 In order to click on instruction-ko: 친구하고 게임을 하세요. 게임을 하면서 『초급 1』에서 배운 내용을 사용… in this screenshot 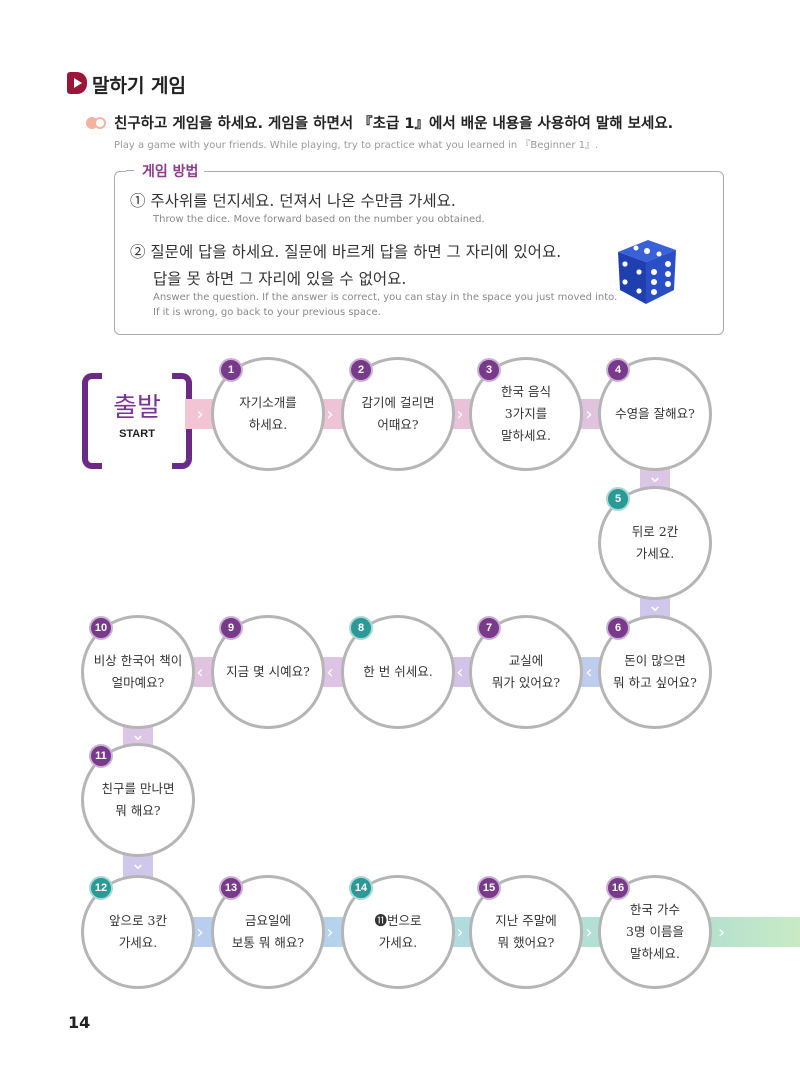, I will do `click(394, 124)`.